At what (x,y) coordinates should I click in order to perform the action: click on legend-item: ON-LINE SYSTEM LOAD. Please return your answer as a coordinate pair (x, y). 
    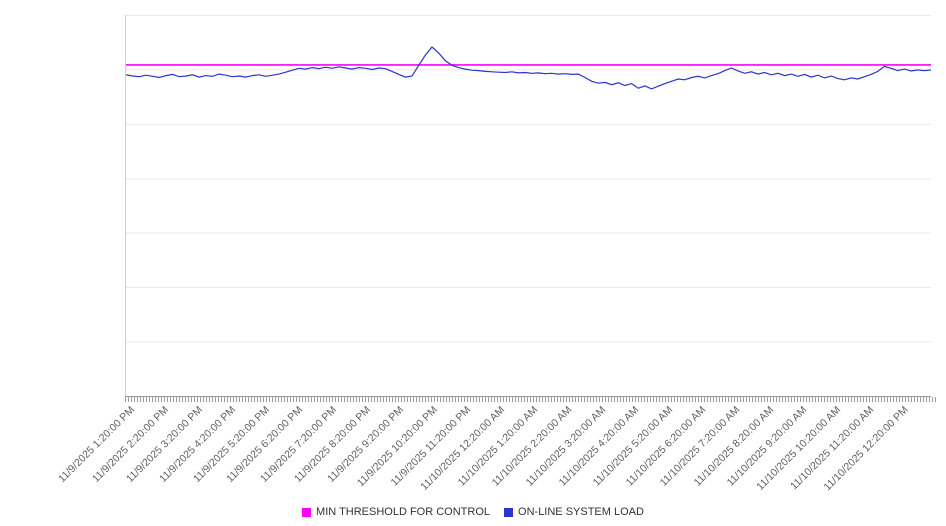
    Looking at the image, I should click on (574, 512).